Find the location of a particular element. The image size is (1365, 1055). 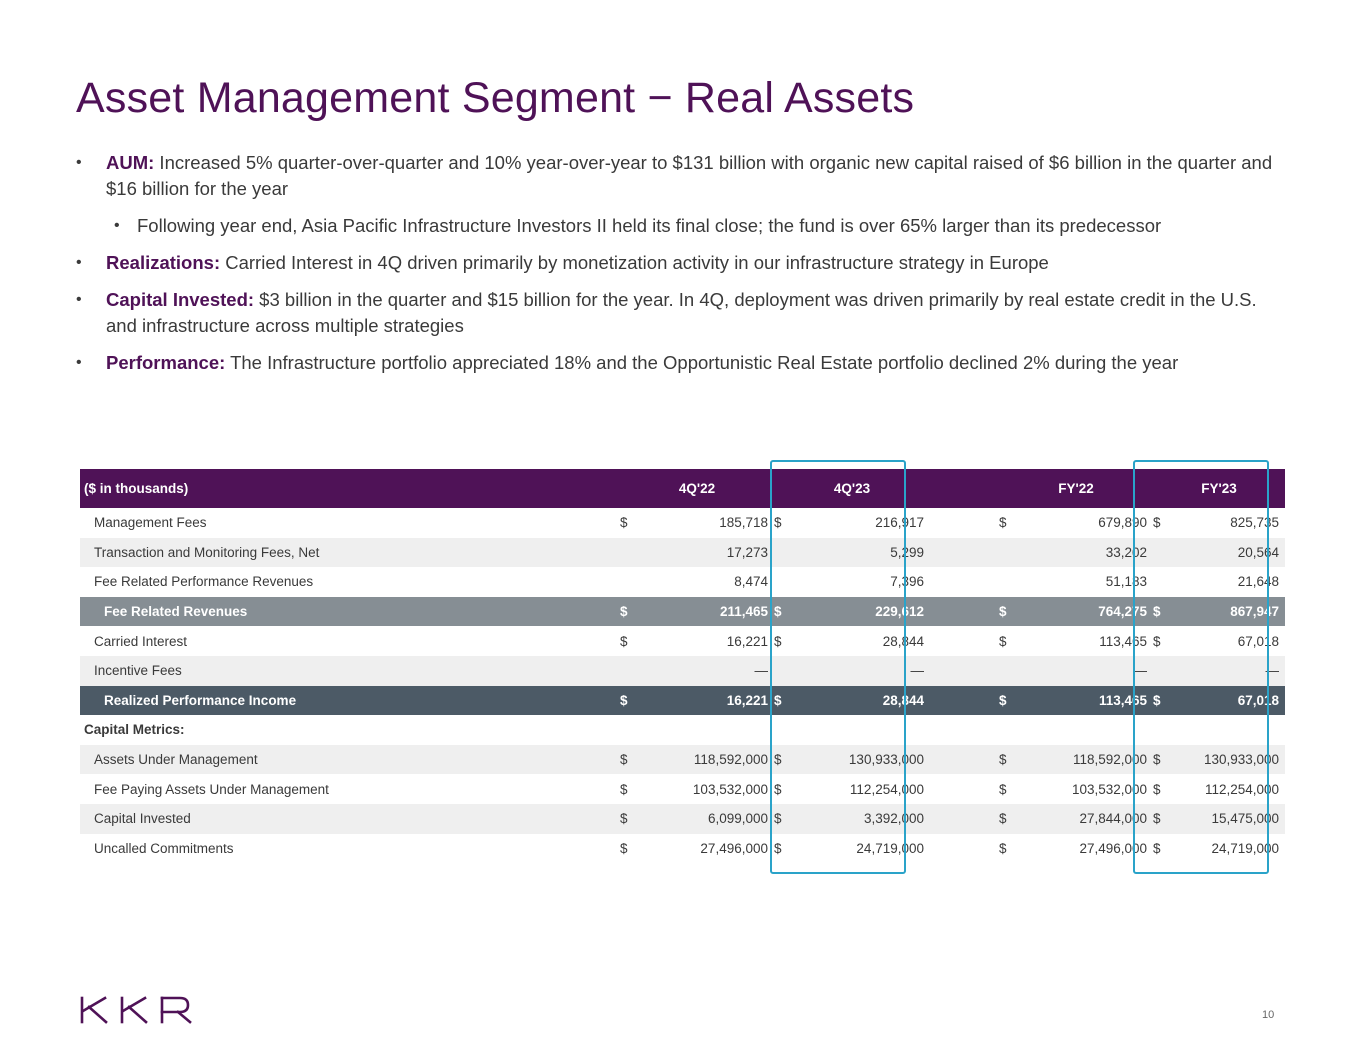

header-fy23: FY'23 is located at coordinates (1219, 488).